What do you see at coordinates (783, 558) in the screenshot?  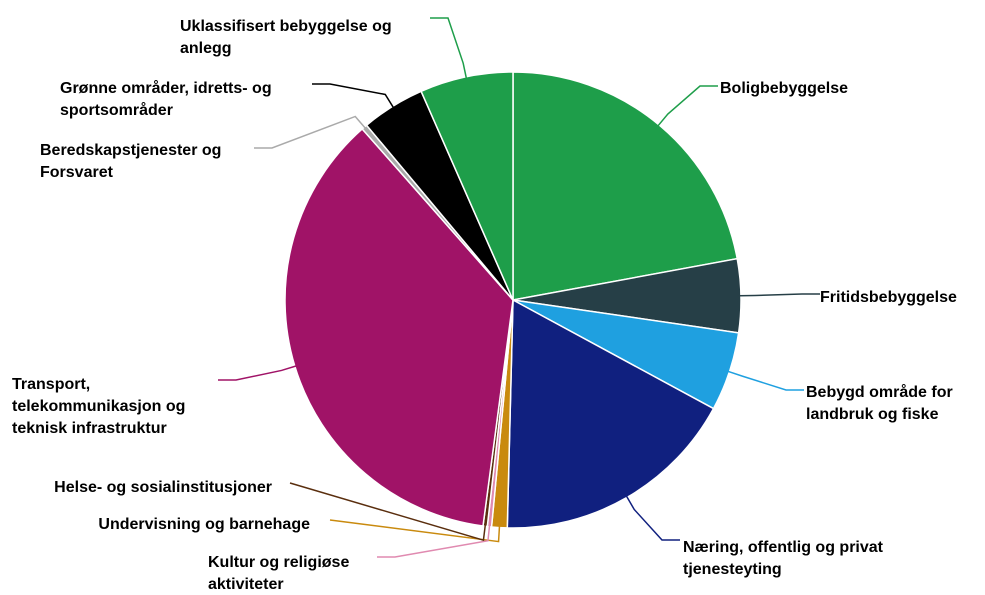 I see `slice-label: Næring, offentlig og privat tjenesteyting` at bounding box center [783, 558].